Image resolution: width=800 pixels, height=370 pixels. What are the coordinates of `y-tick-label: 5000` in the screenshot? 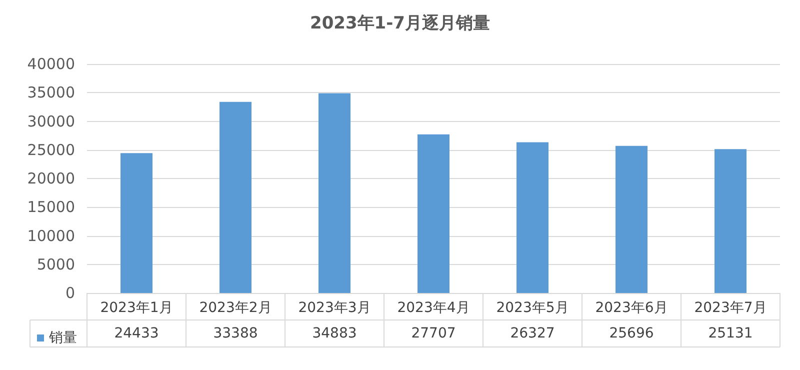 It's located at (55, 264).